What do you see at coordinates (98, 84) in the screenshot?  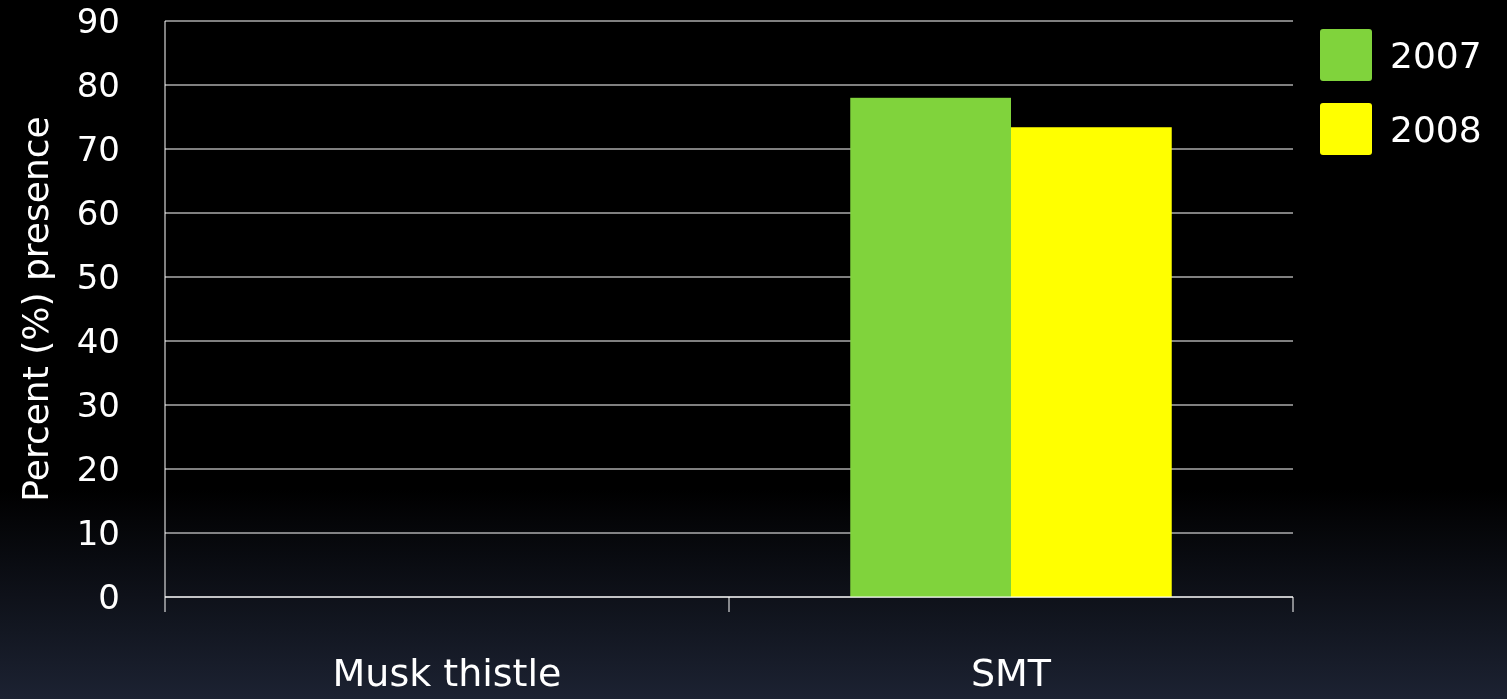 I see `y-tick-label: 80` at bounding box center [98, 84].